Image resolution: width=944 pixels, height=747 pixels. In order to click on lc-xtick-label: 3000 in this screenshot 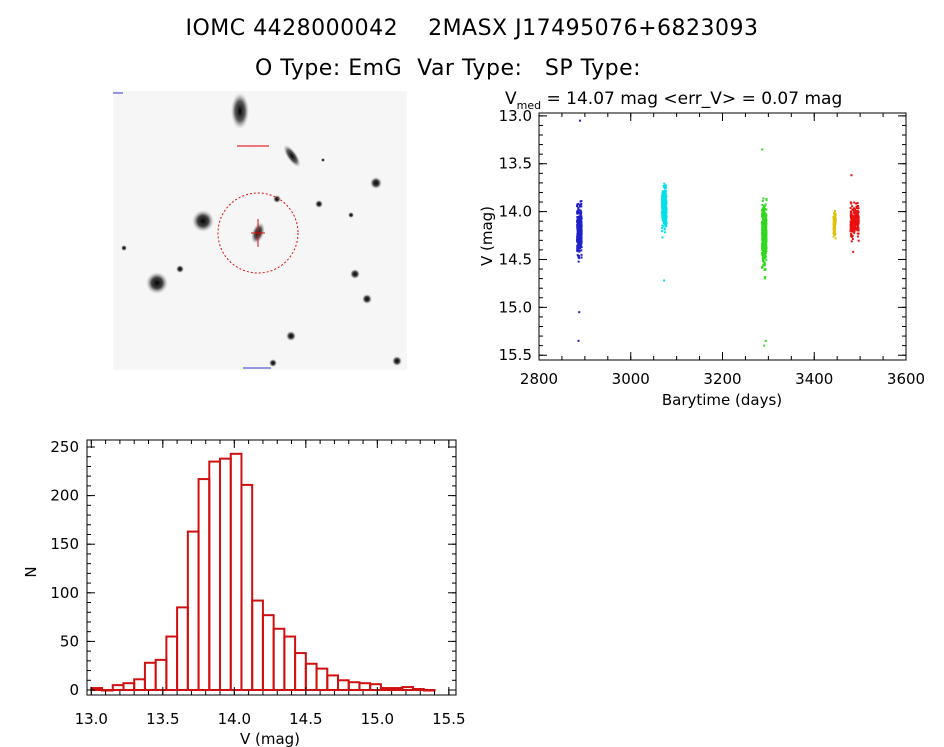, I will do `click(631, 379)`.